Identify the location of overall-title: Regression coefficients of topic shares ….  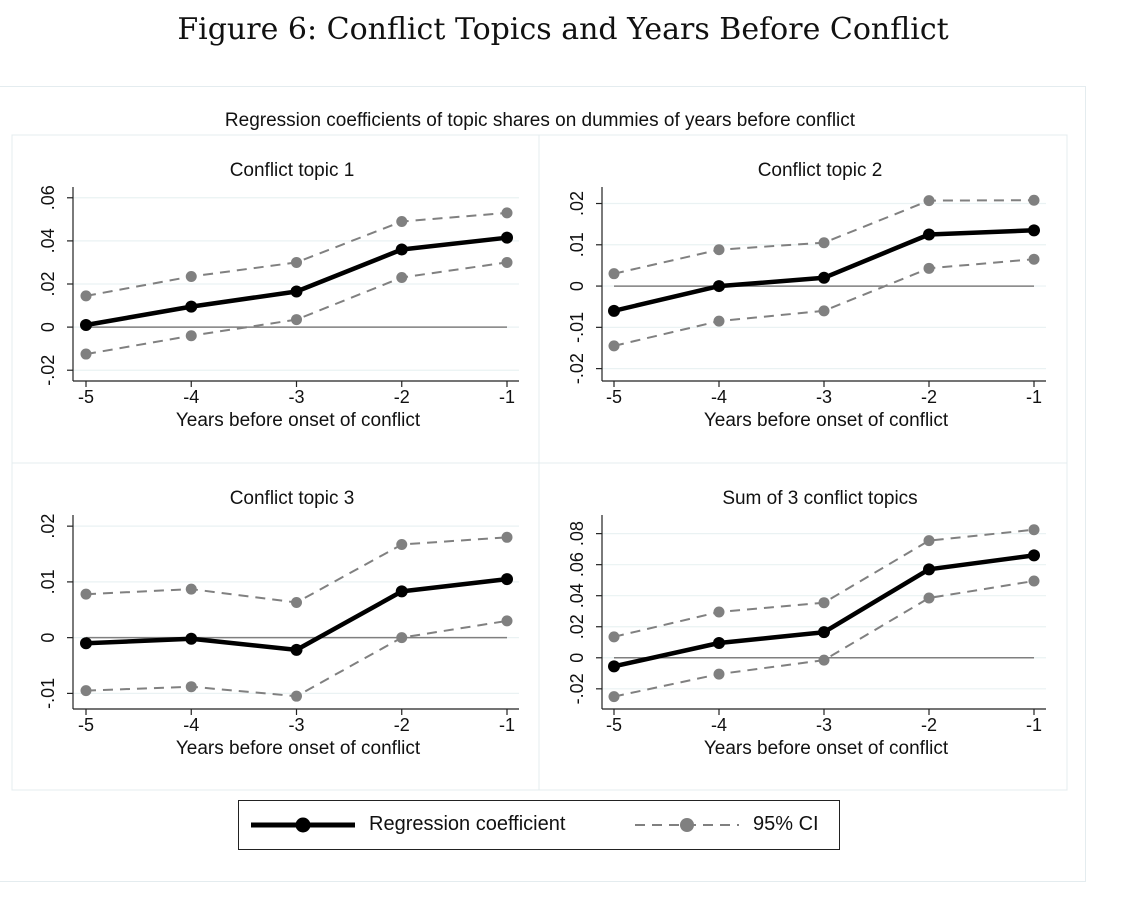
(540, 120).